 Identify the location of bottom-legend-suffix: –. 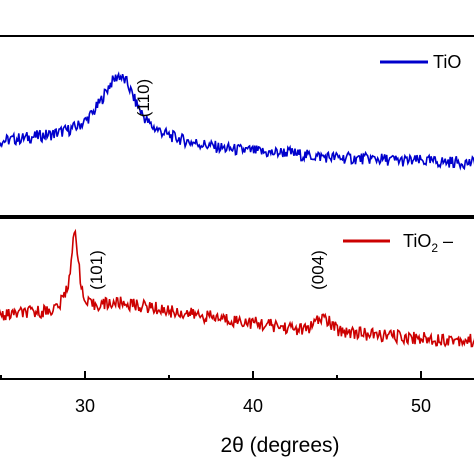
(445, 241).